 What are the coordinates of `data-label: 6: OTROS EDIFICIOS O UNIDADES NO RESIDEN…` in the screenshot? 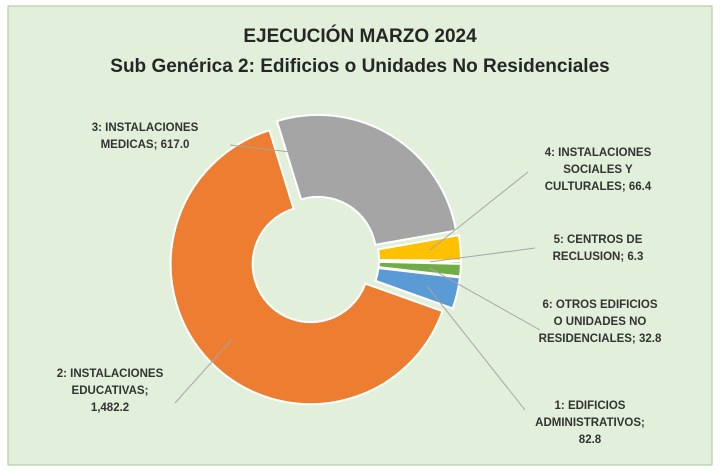 It's located at (600, 322).